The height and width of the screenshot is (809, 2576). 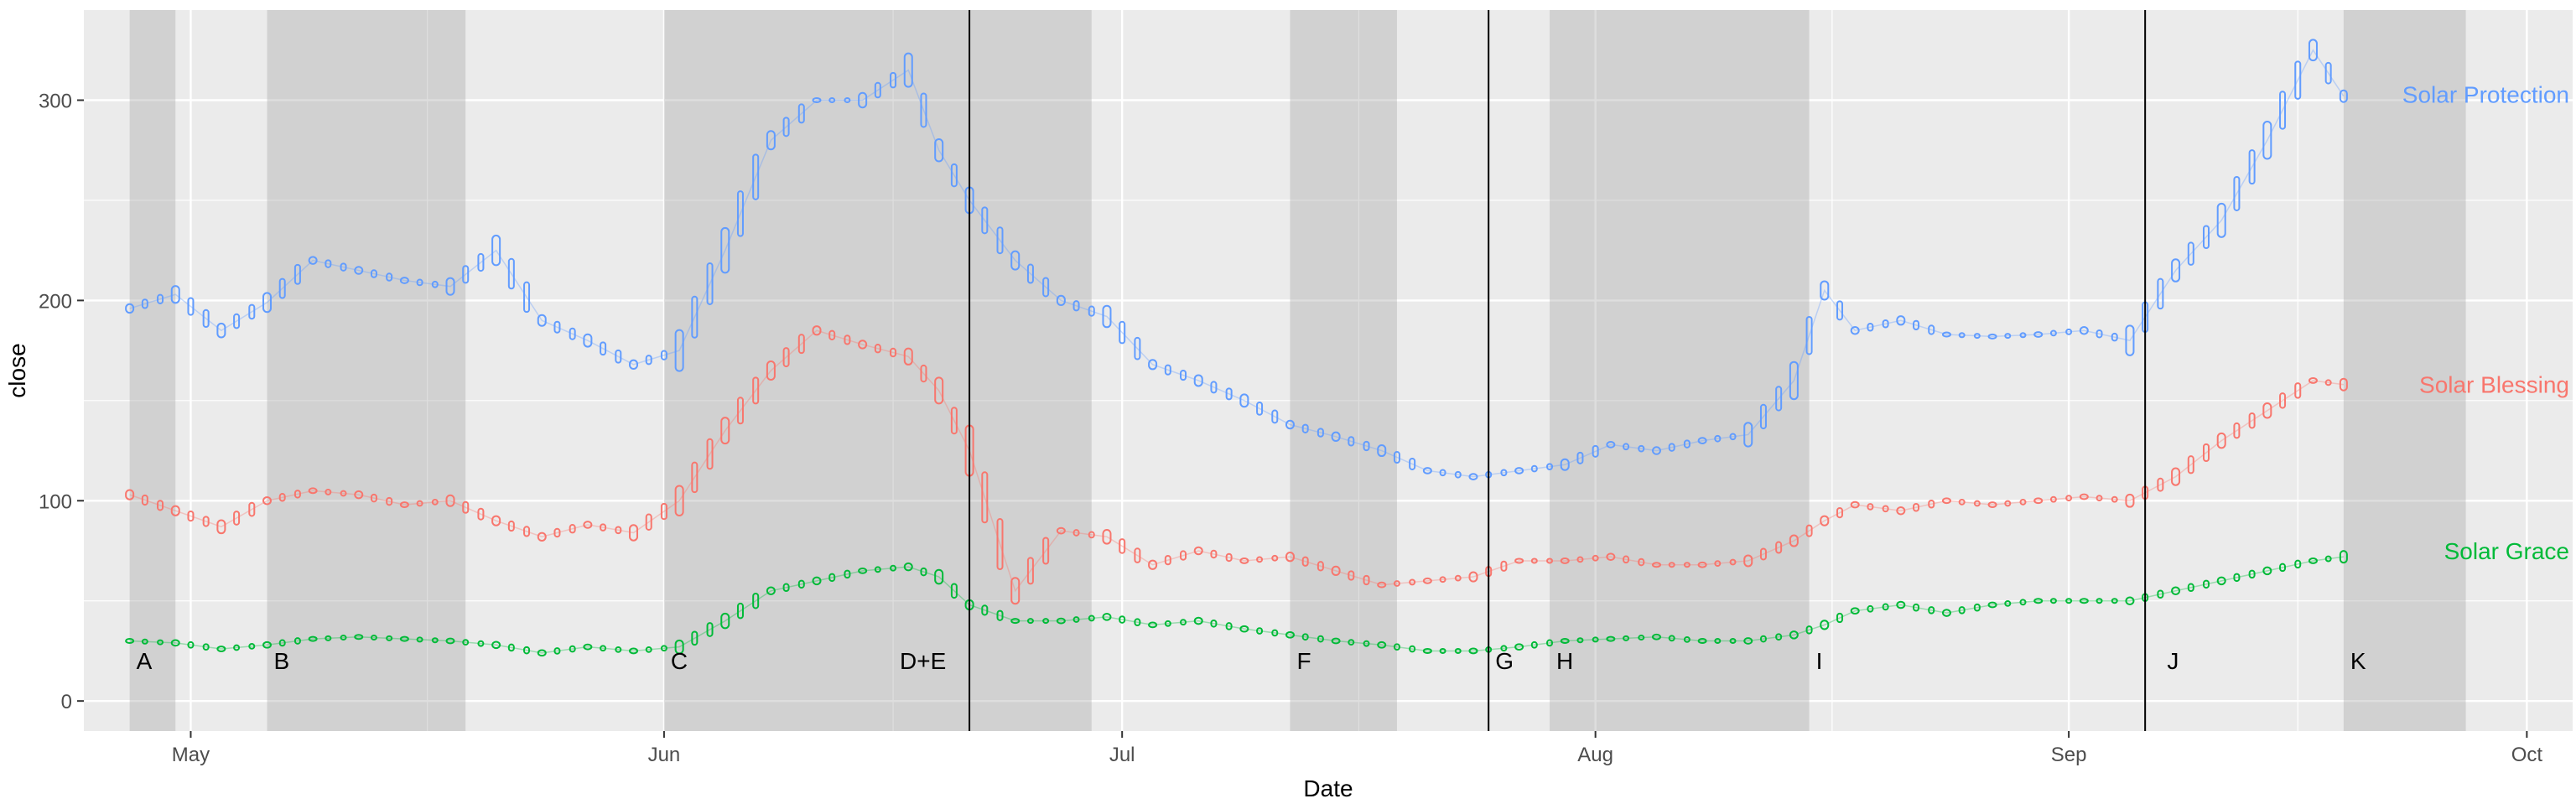 I want to click on event-label: A, so click(x=145, y=661).